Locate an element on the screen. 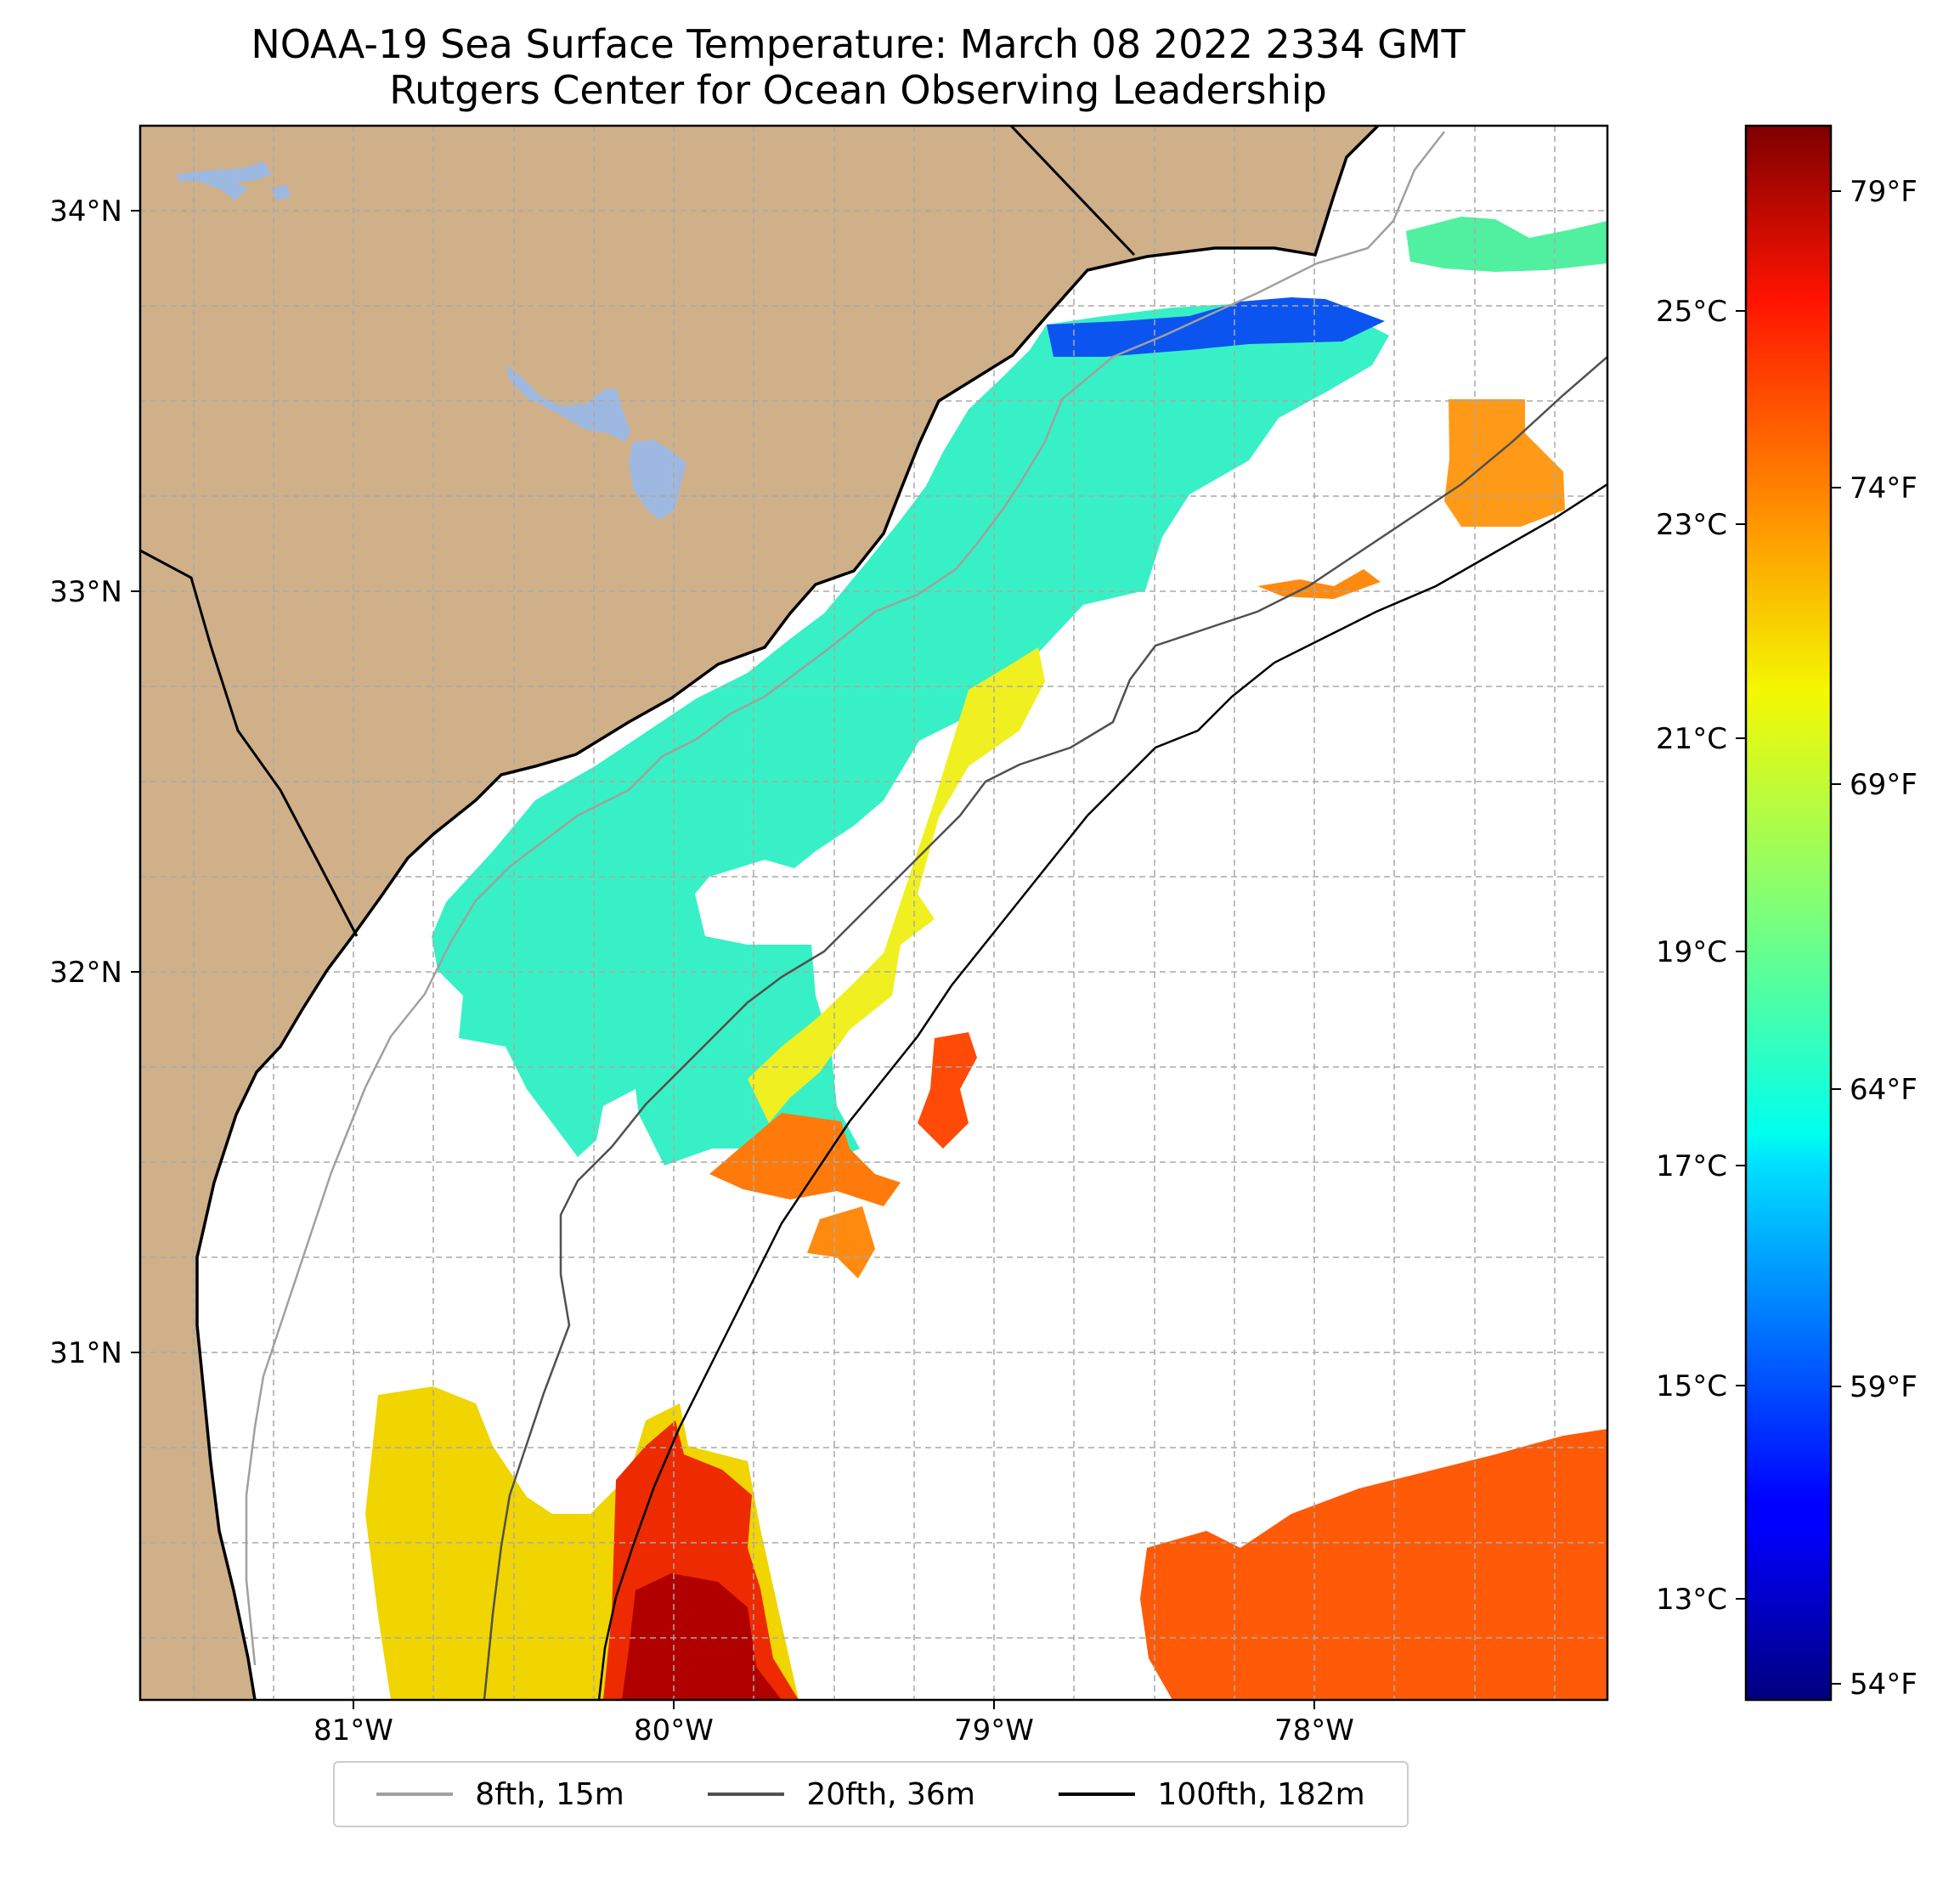 The width and height of the screenshot is (1960, 1880). legend-item-8fth: 8fth, 15m is located at coordinates (500, 1795).